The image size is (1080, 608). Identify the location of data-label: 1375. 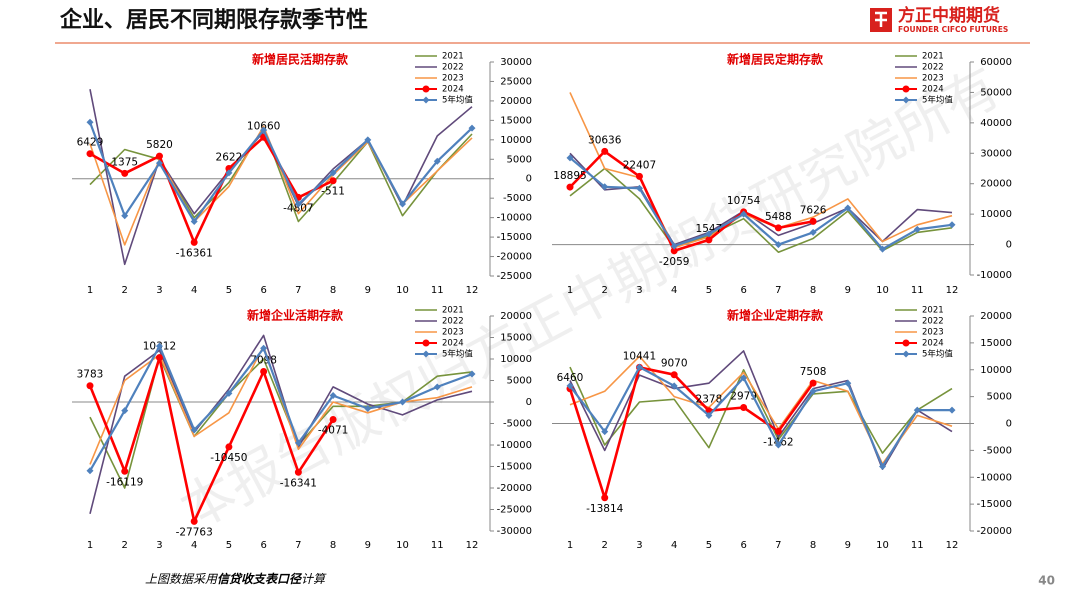
(124, 162).